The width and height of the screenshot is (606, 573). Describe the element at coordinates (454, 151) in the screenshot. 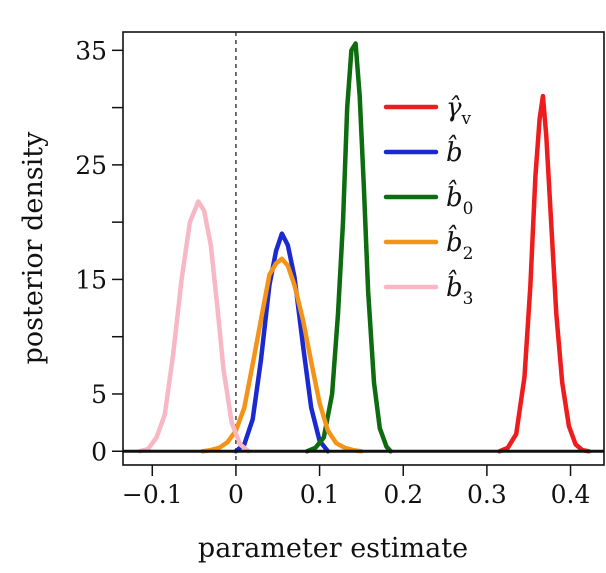

I see `legend-label: b̂` at that location.